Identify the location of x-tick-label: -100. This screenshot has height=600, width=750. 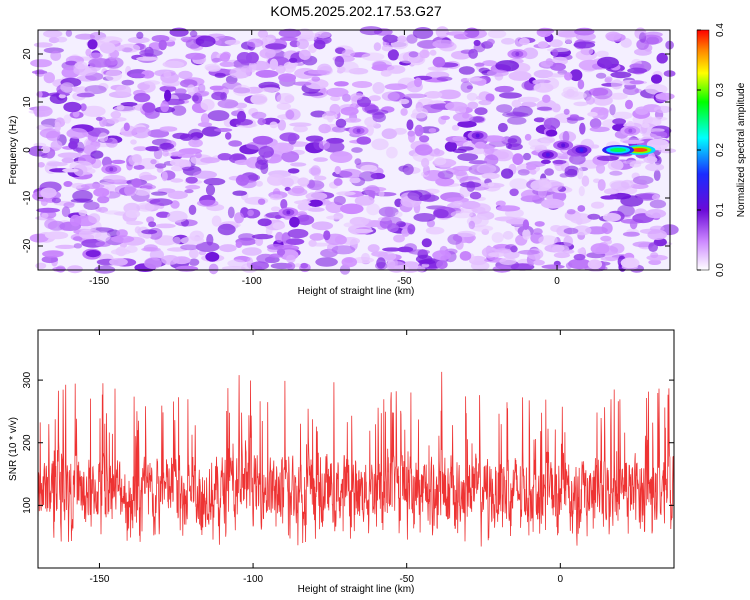
(253, 579).